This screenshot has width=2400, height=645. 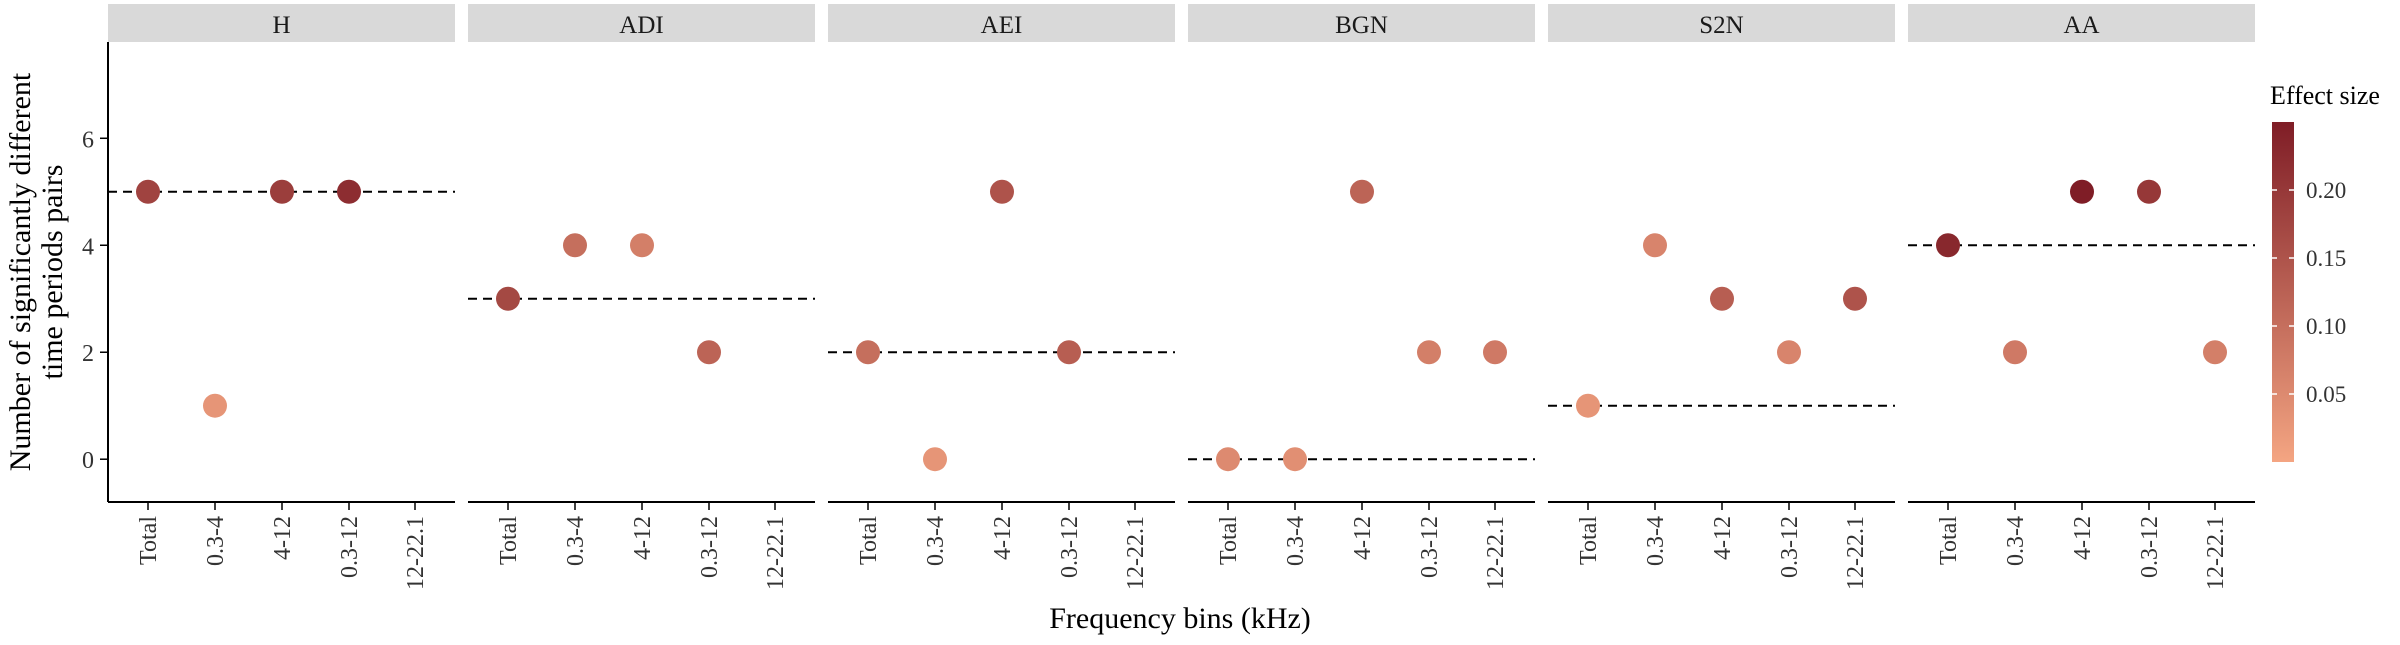 What do you see at coordinates (2326, 326) in the screenshot?
I see `legend-tick-label: 0.10` at bounding box center [2326, 326].